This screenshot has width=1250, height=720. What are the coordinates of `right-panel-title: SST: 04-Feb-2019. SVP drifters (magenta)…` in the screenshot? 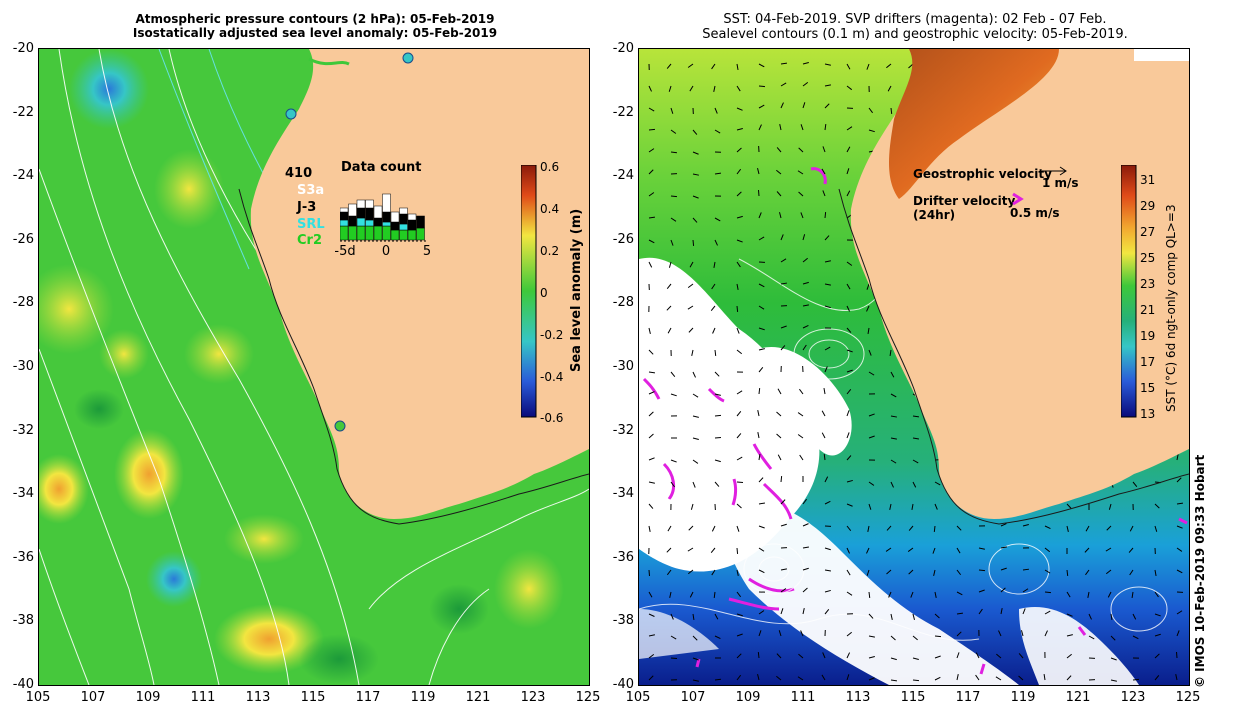 It's located at (915, 27).